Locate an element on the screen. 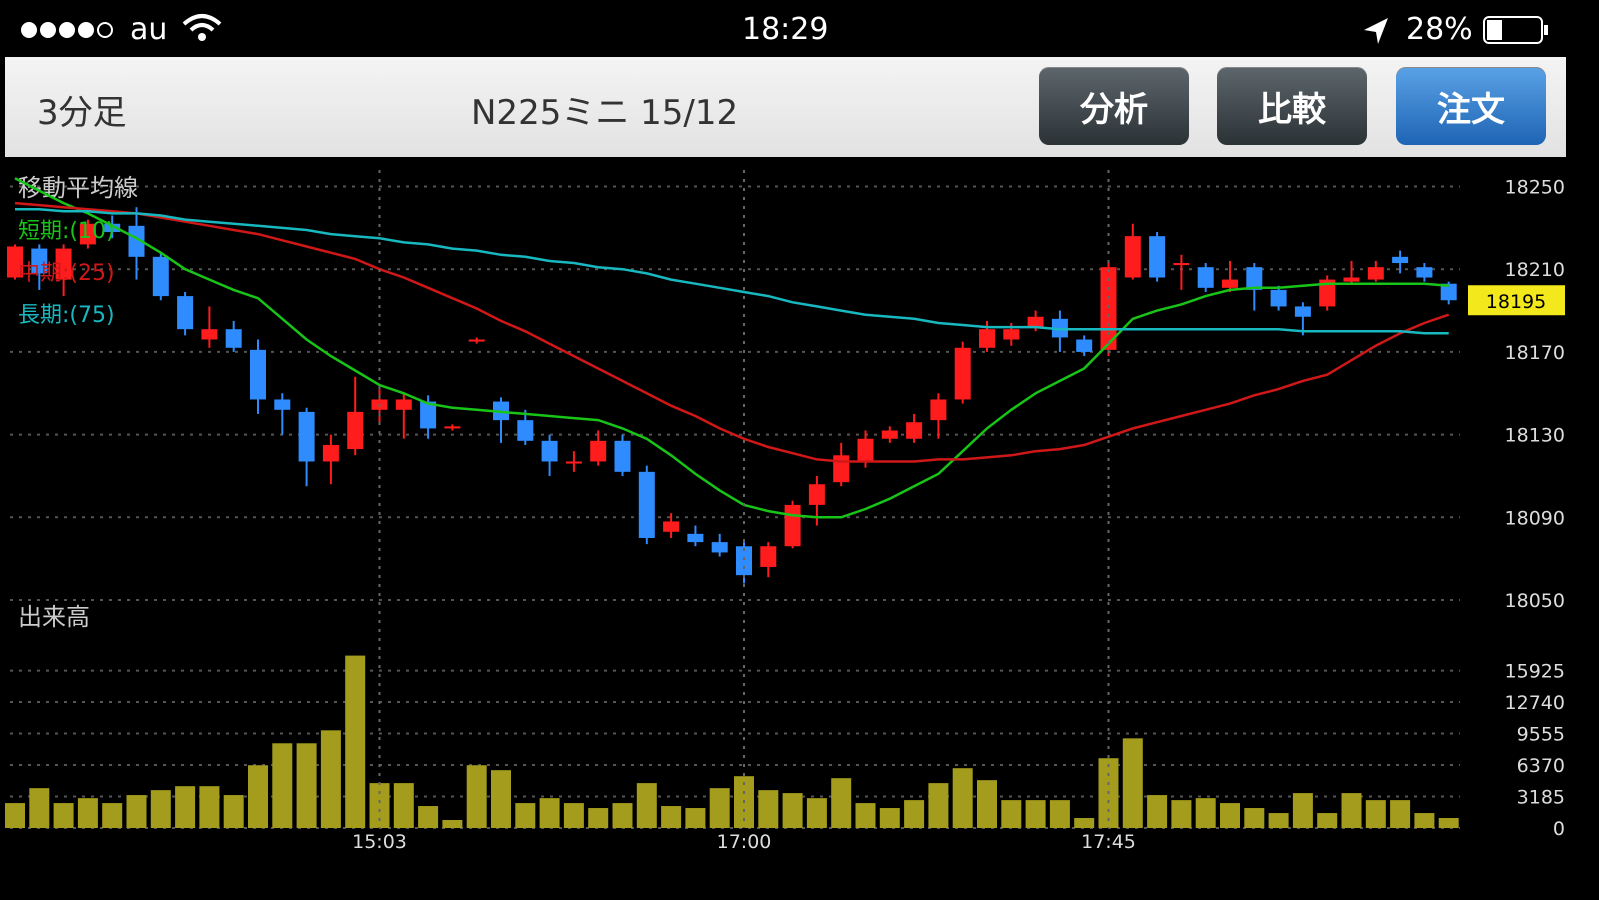 The height and width of the screenshot is (900, 1599). signal-icon is located at coordinates (67, 30).